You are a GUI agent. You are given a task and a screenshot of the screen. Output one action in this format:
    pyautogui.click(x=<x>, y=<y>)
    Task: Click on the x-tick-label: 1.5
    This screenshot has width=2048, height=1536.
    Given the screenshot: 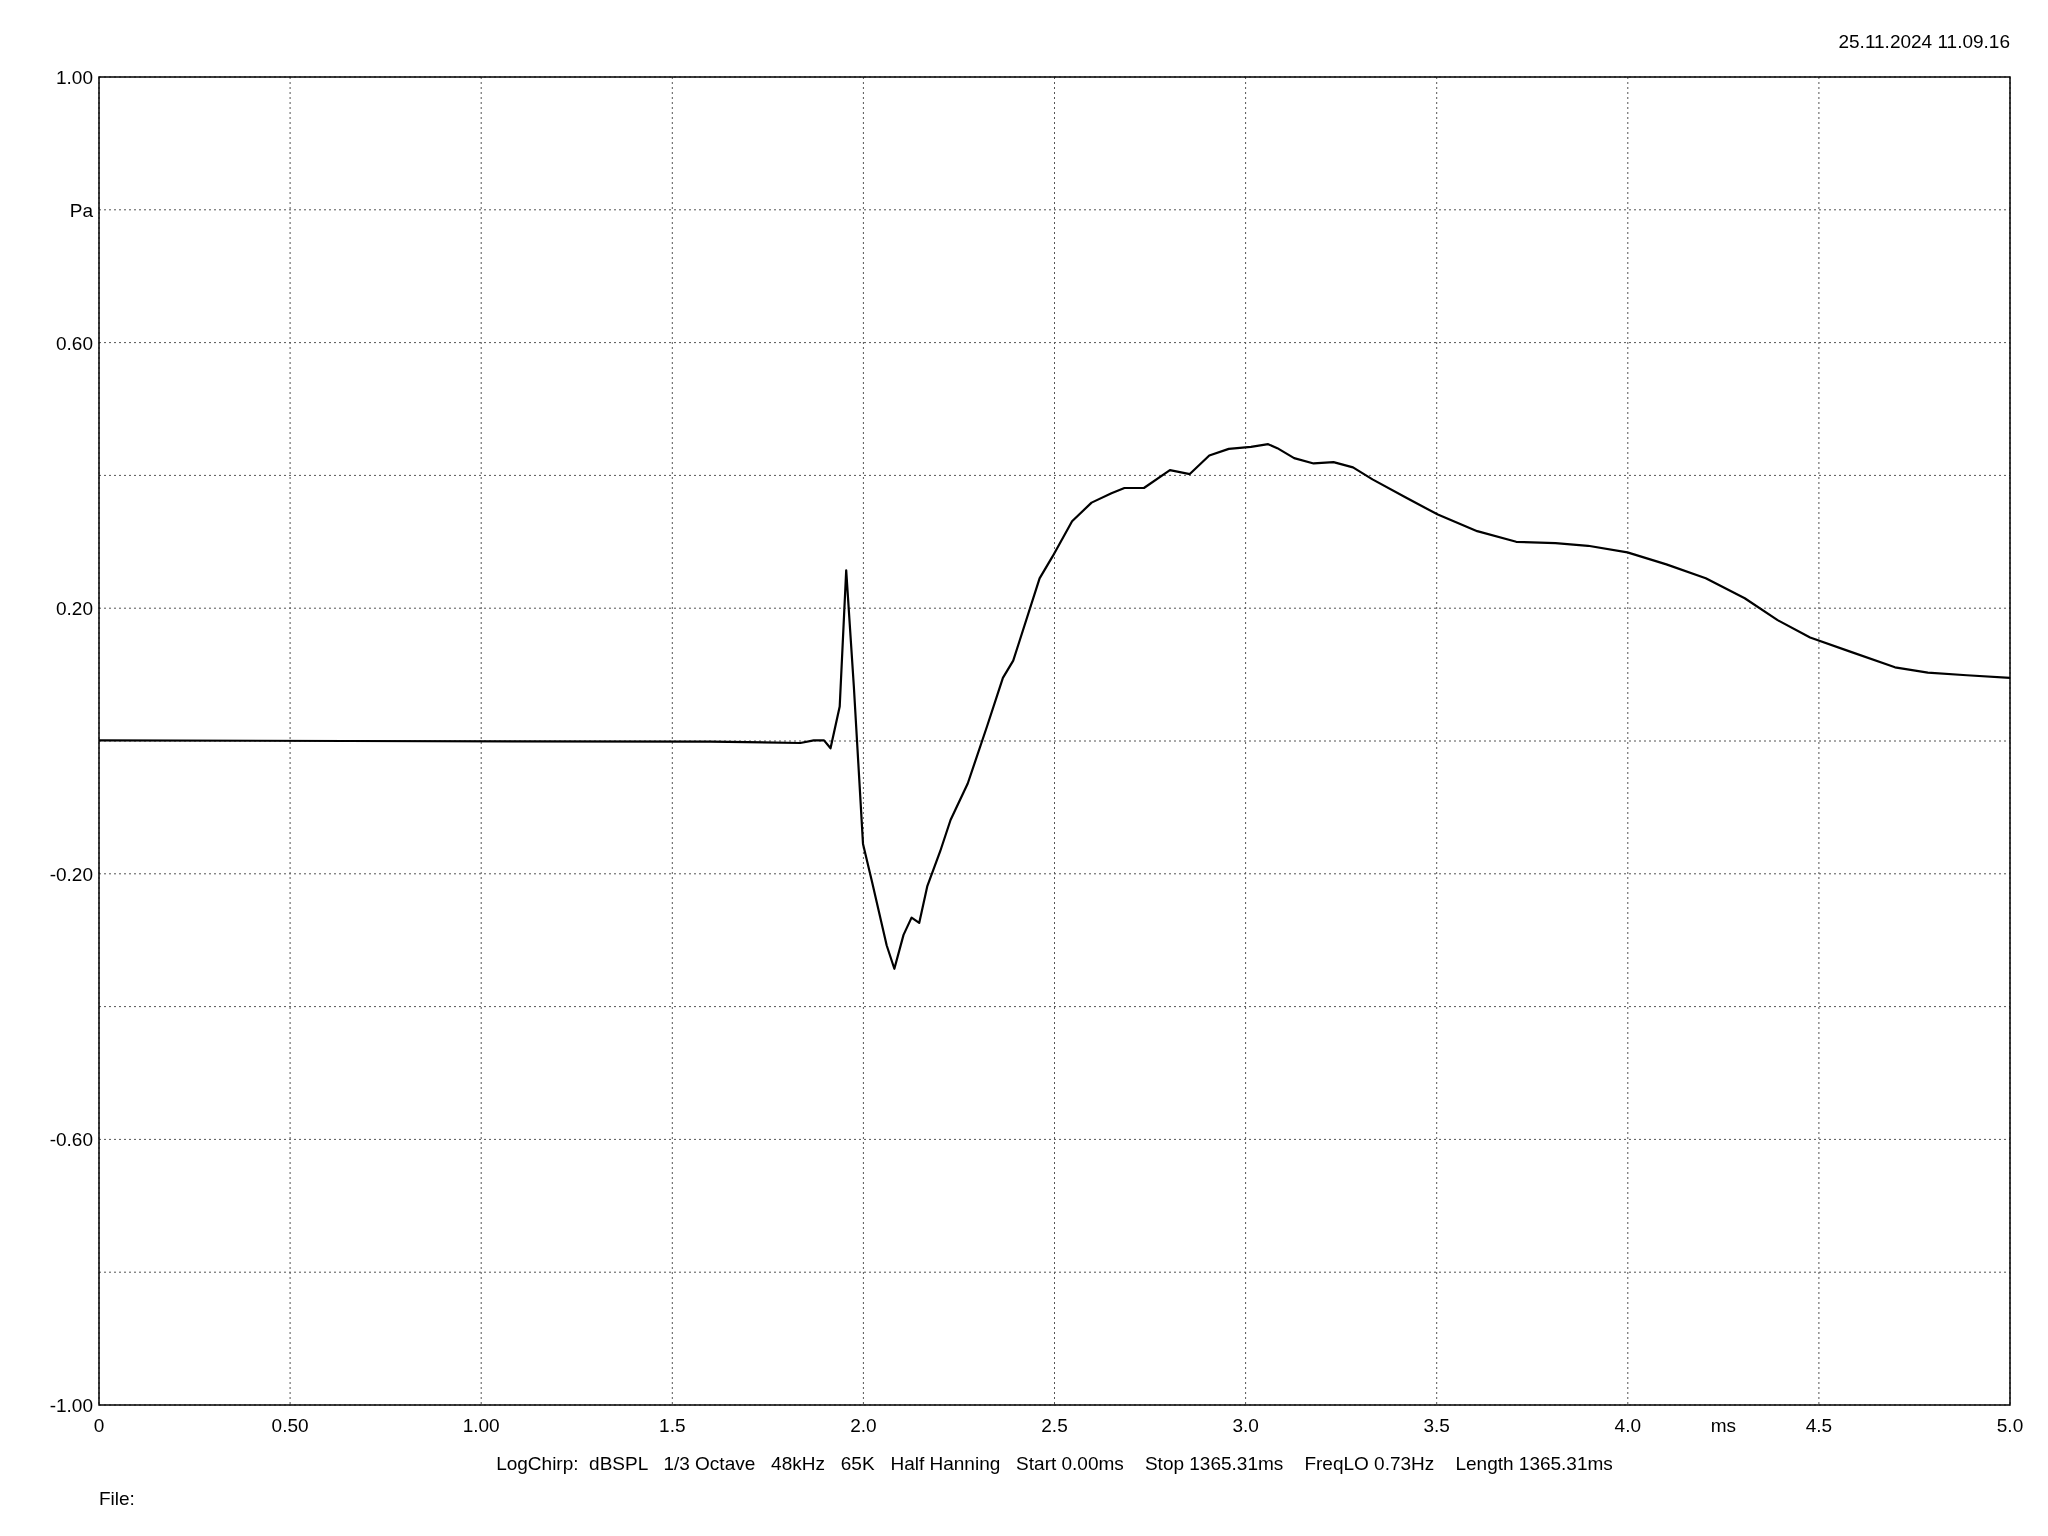 What is the action you would take?
    pyautogui.click(x=672, y=1425)
    